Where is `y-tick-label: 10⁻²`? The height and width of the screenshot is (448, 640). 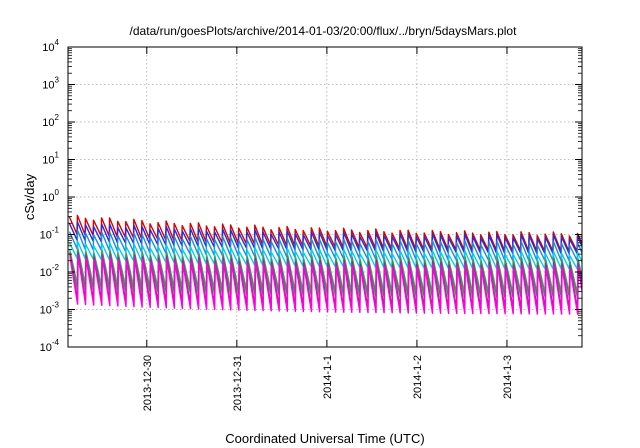 y-tick-label: 10⁻² is located at coordinates (50, 271).